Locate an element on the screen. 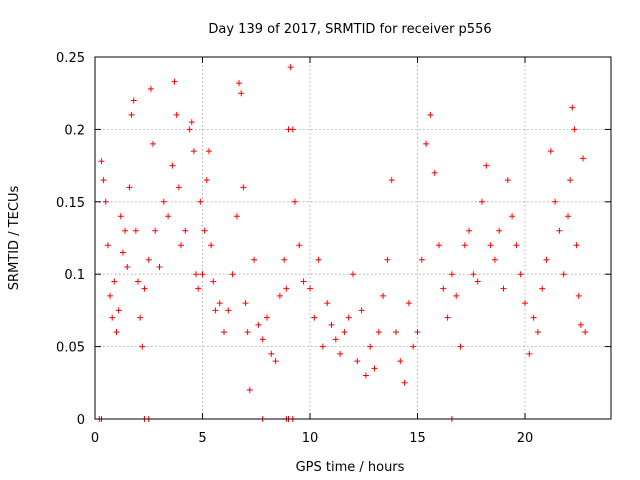 This screenshot has width=640, height=480. y-tick-label: 0.15 is located at coordinates (70, 203).